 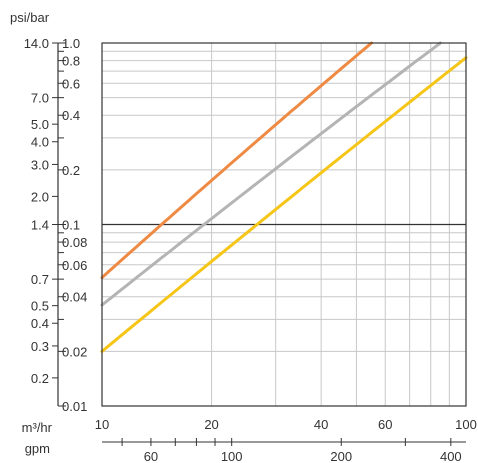 I want to click on gpm-tick-label: 400, so click(x=451, y=456).